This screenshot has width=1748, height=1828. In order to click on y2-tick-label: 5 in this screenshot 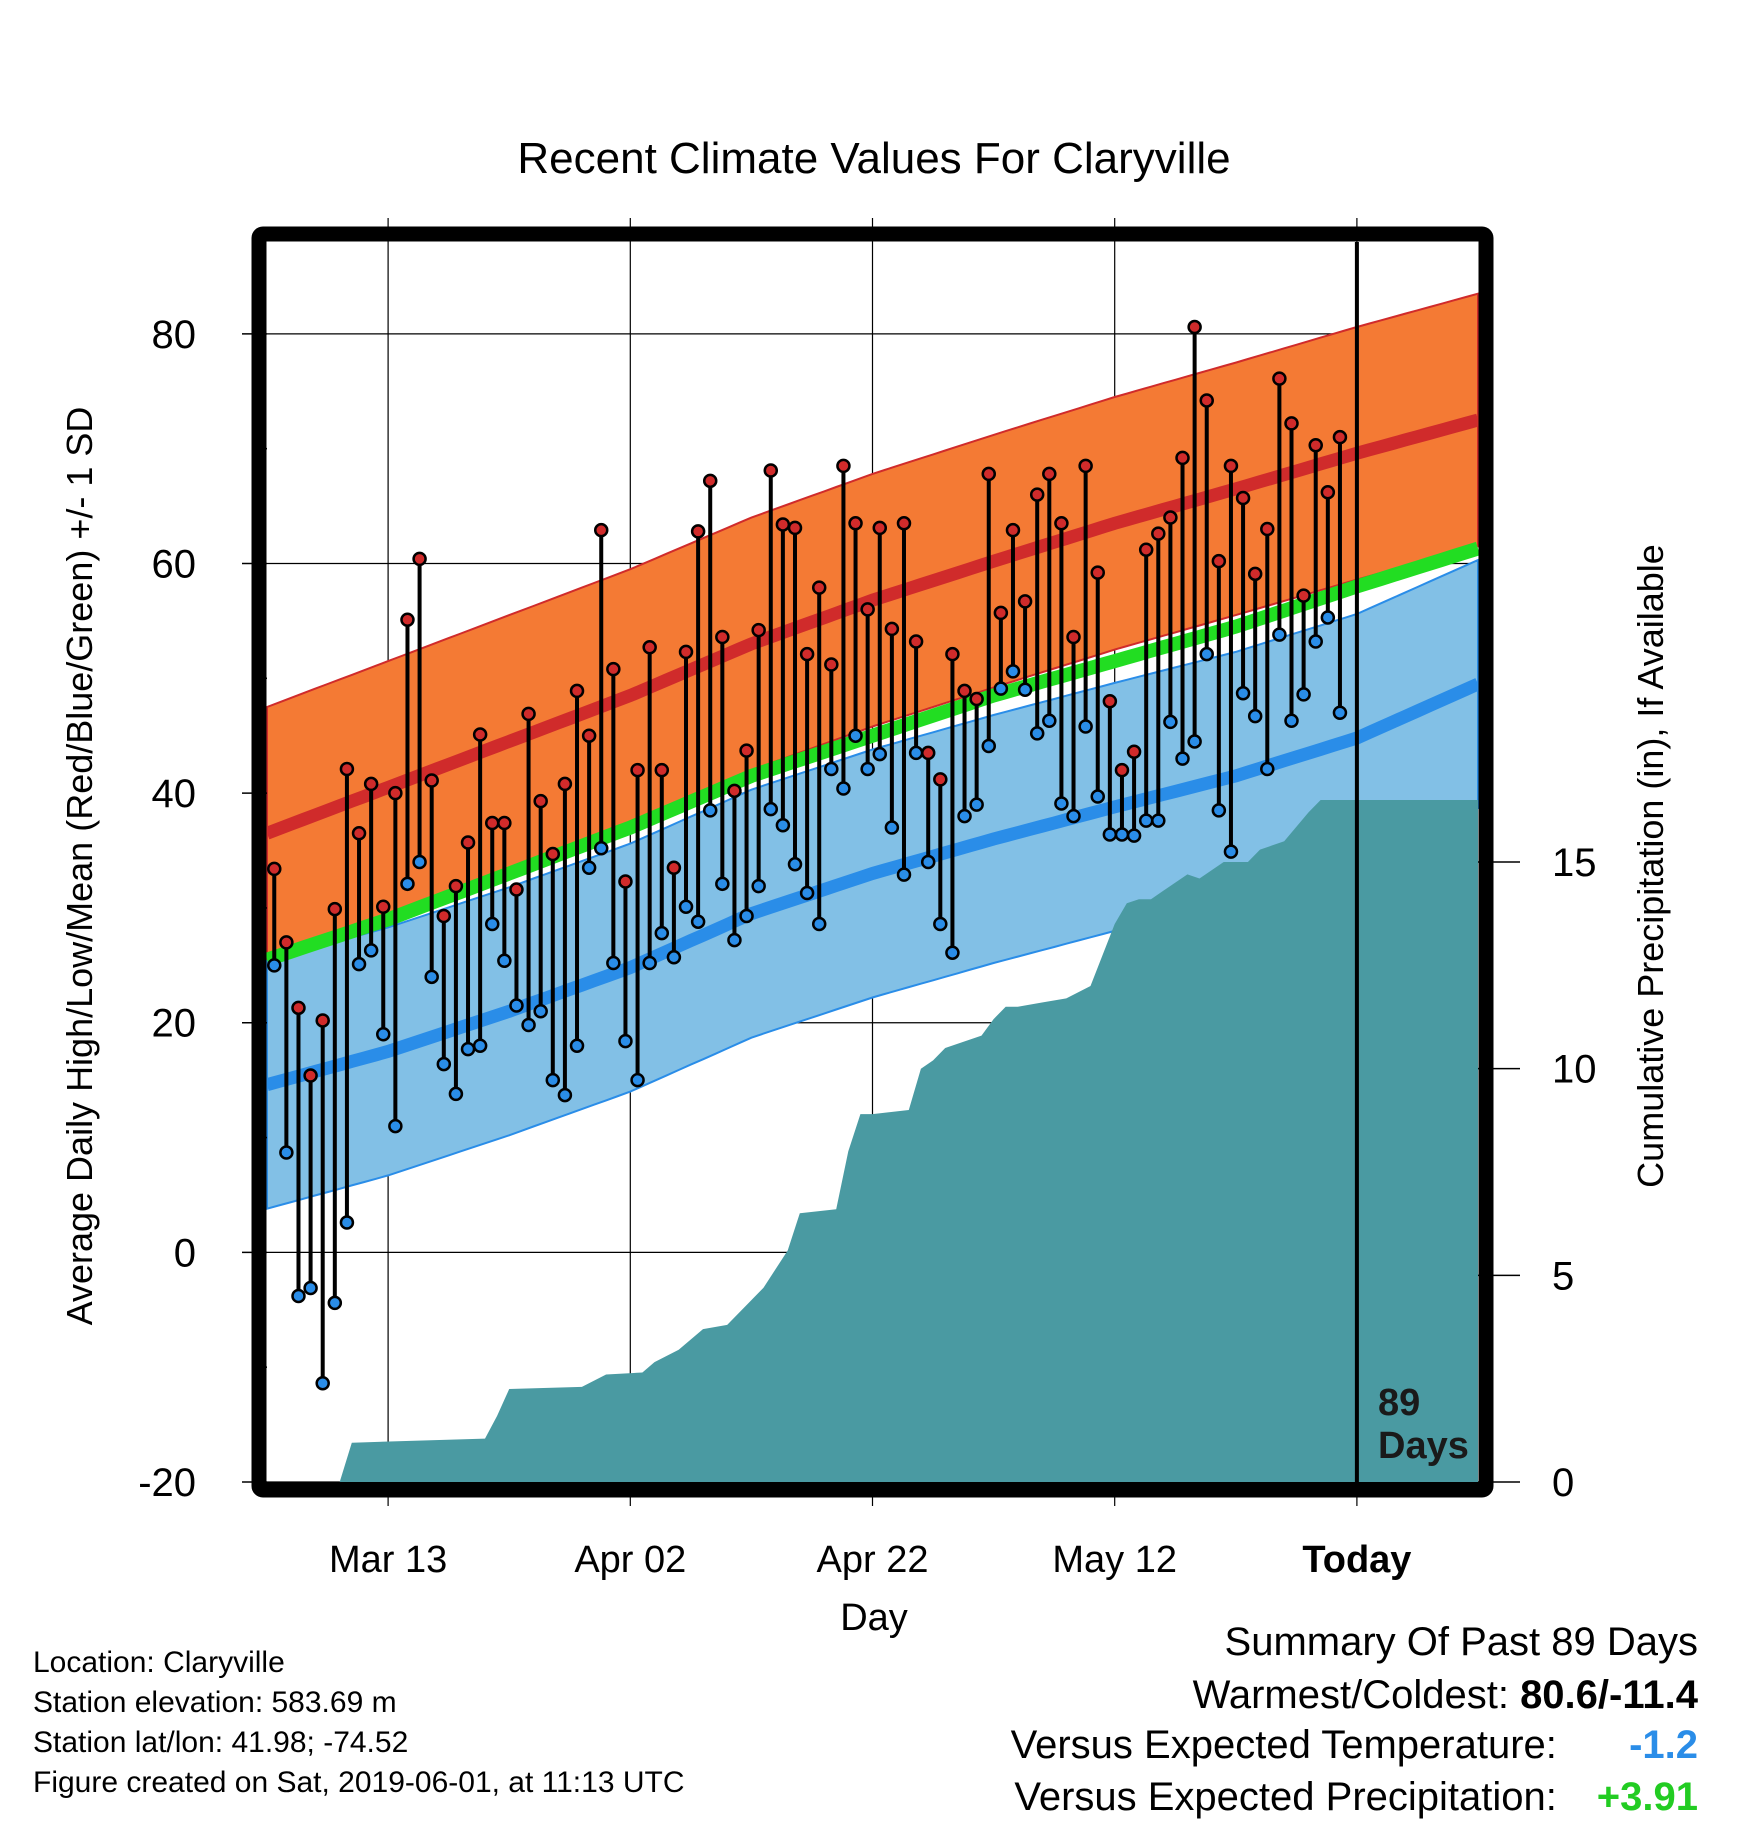, I will do `click(1563, 1276)`.